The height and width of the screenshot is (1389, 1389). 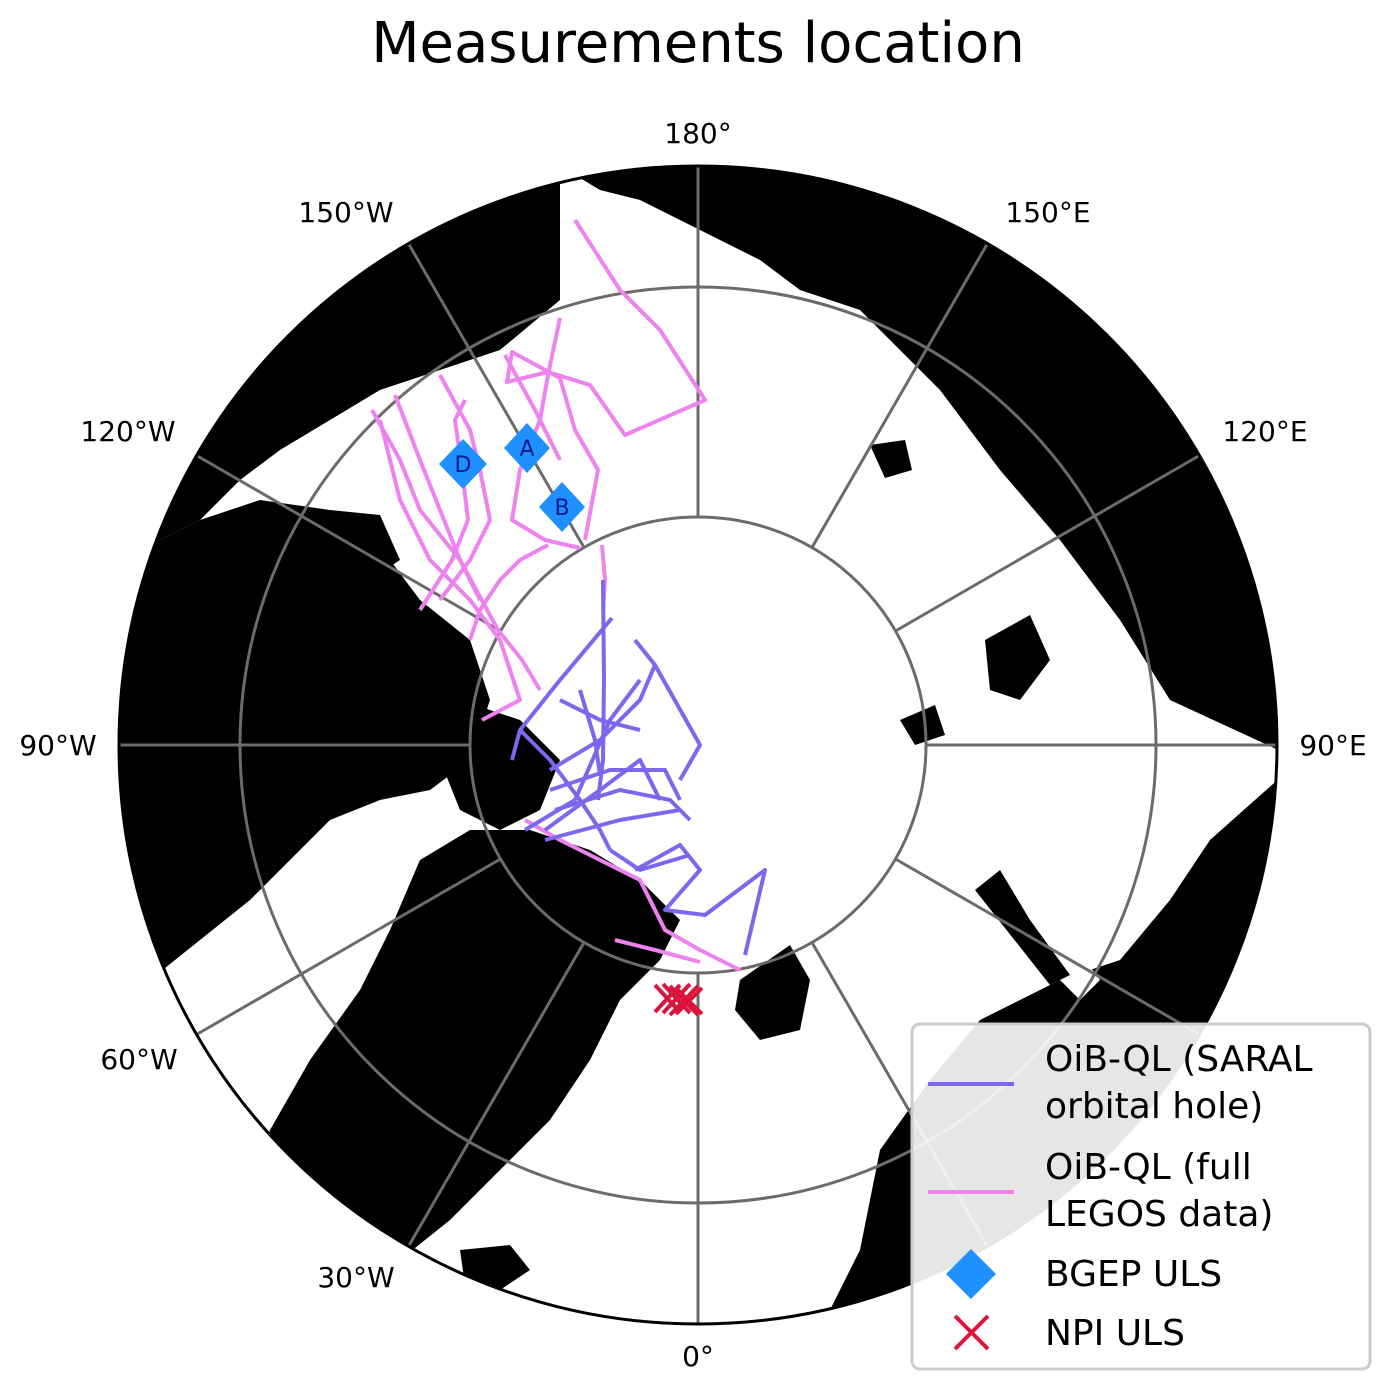 What do you see at coordinates (922, 725) in the screenshot?
I see `land-franz-josef` at bounding box center [922, 725].